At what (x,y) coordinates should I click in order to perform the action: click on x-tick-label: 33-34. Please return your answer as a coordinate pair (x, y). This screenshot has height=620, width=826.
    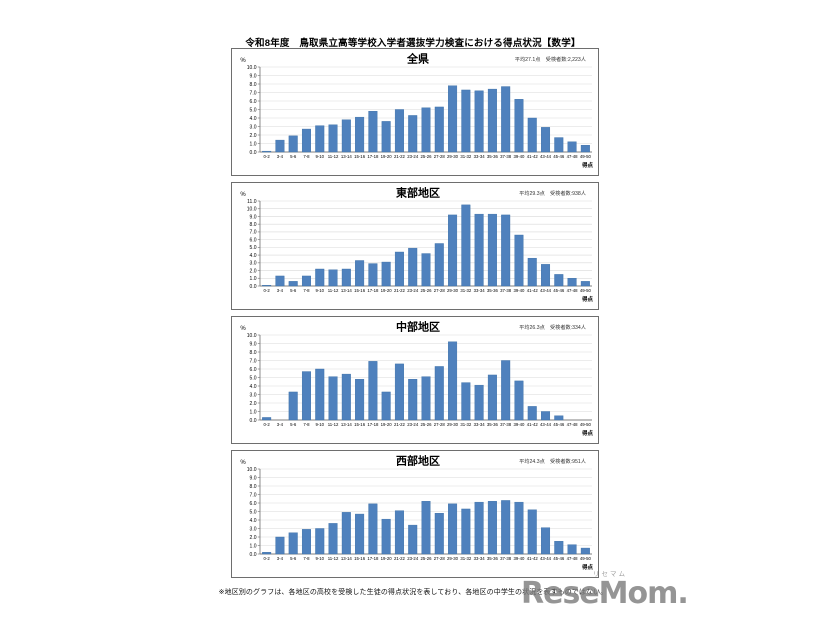
    Looking at the image, I should click on (480, 558).